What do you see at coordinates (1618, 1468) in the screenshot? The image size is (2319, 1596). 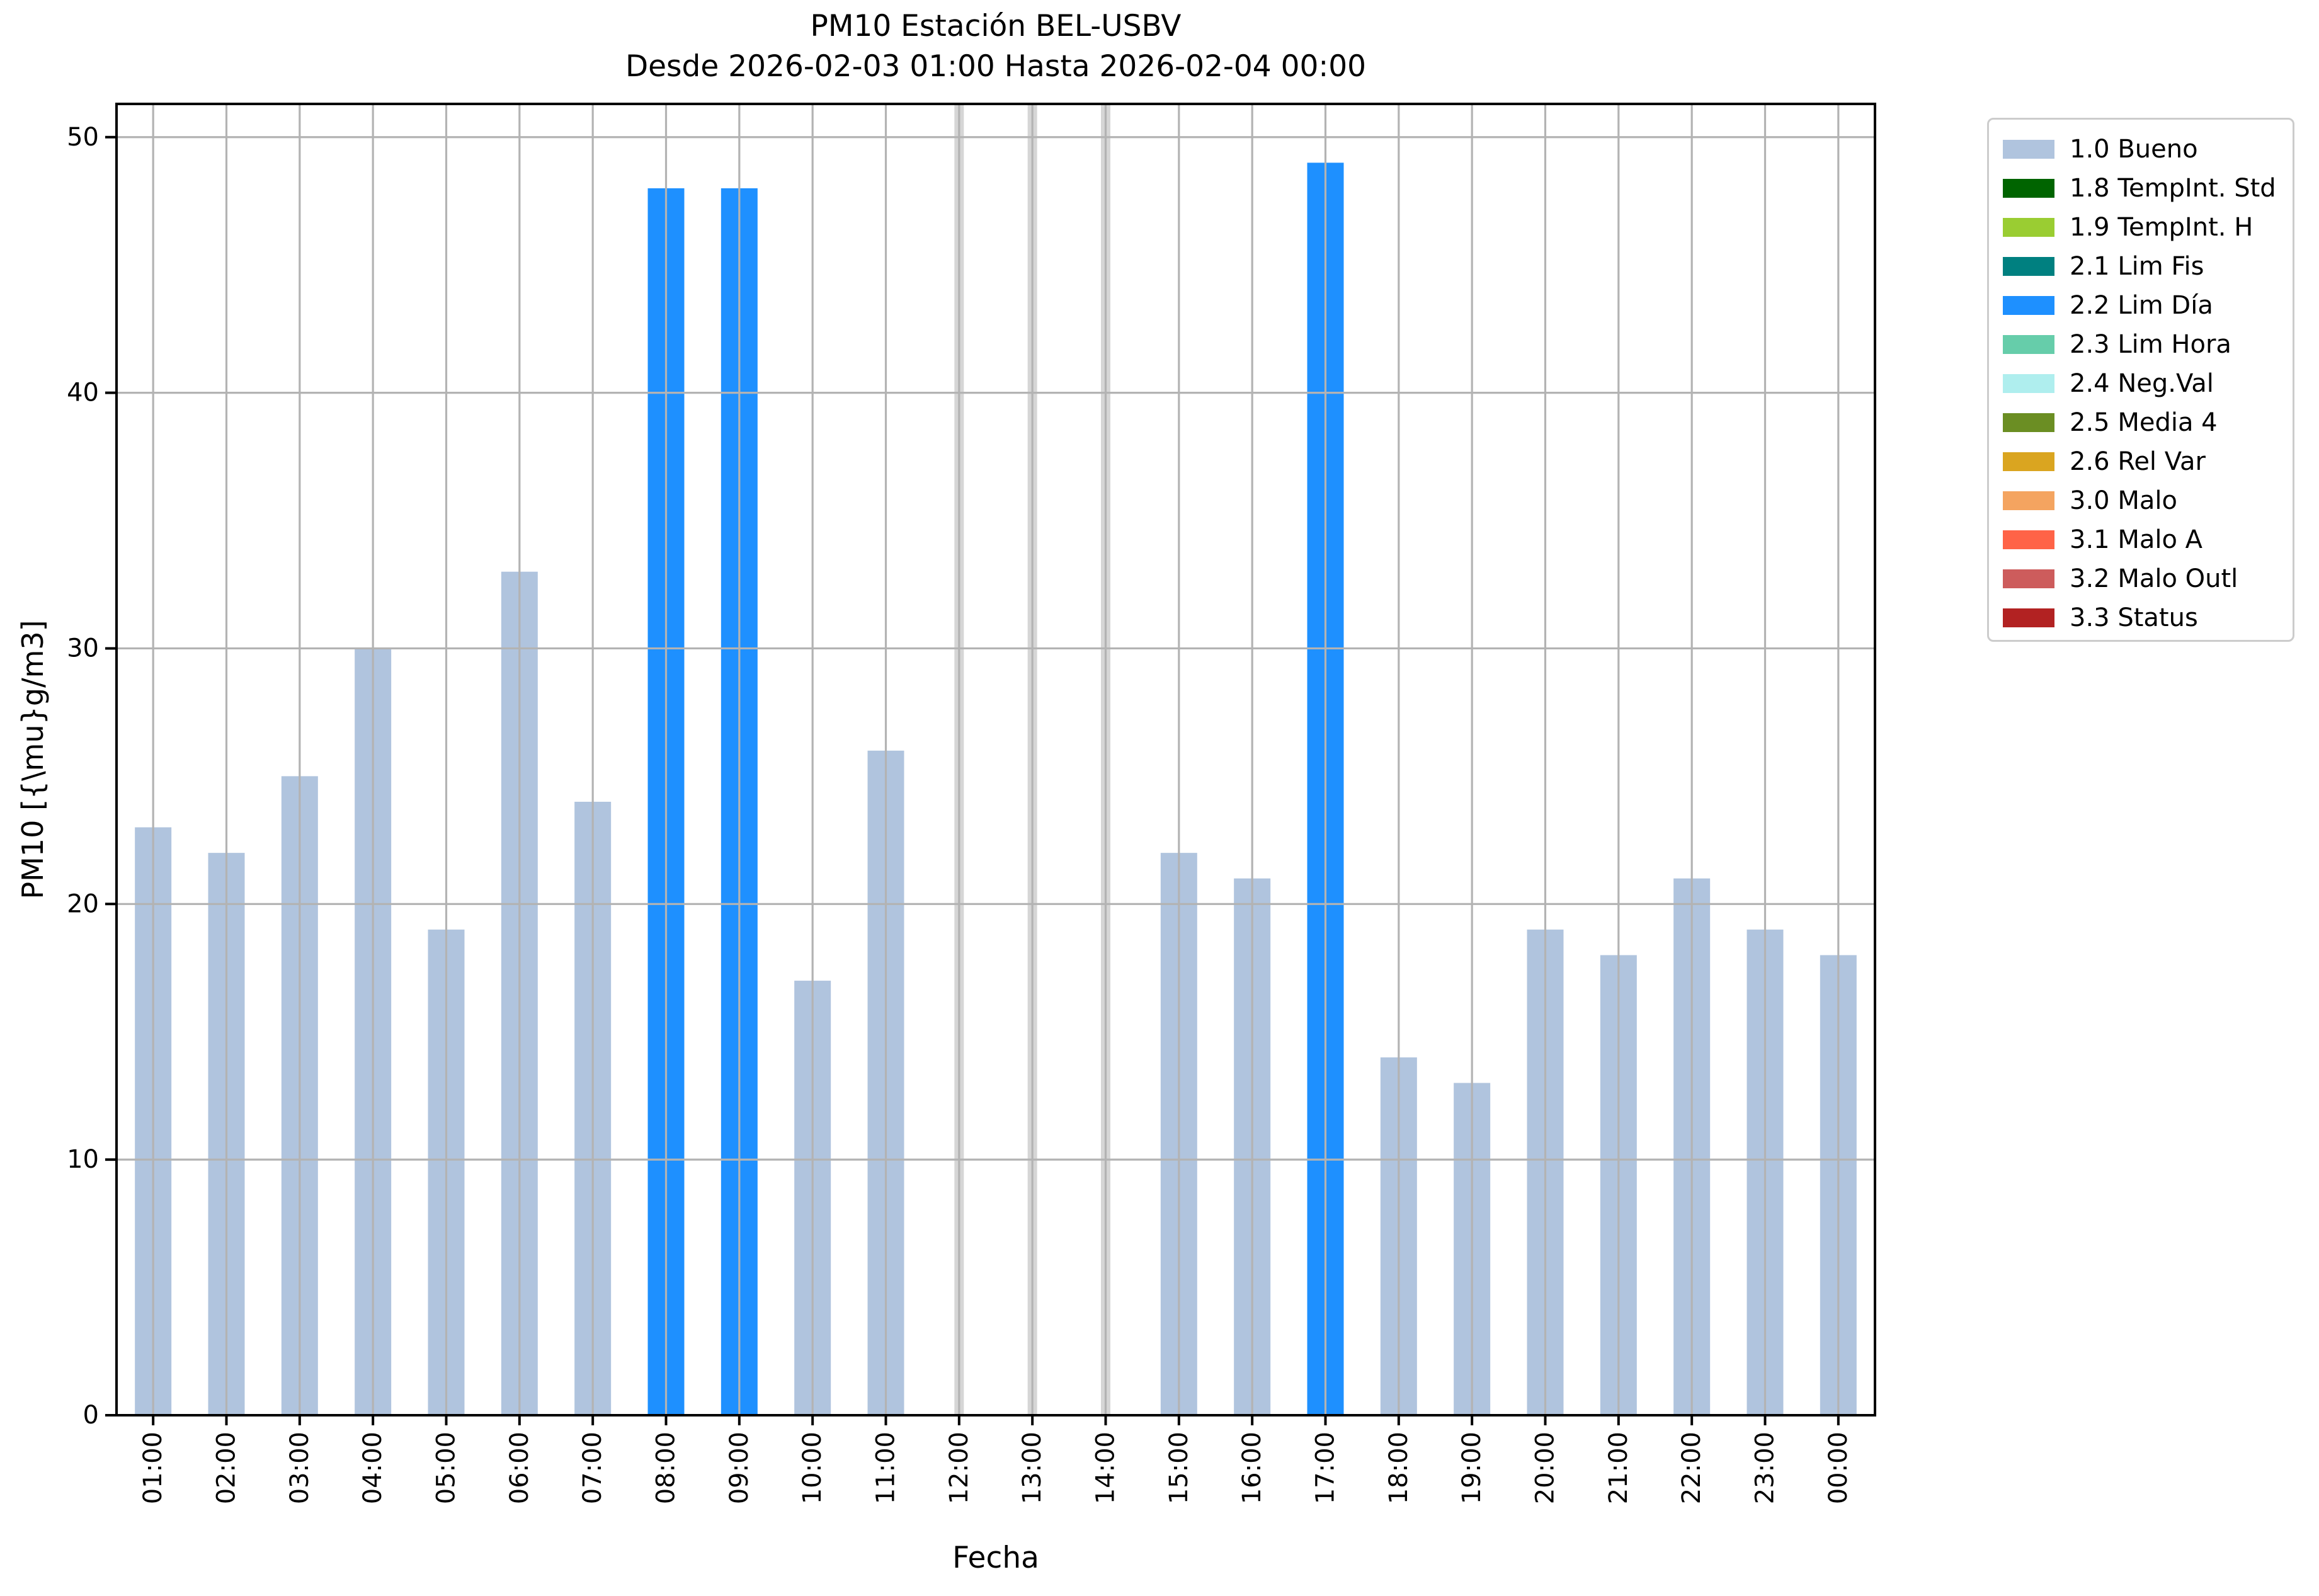 I see `x-tick-label-21:00: 21:00` at bounding box center [1618, 1468].